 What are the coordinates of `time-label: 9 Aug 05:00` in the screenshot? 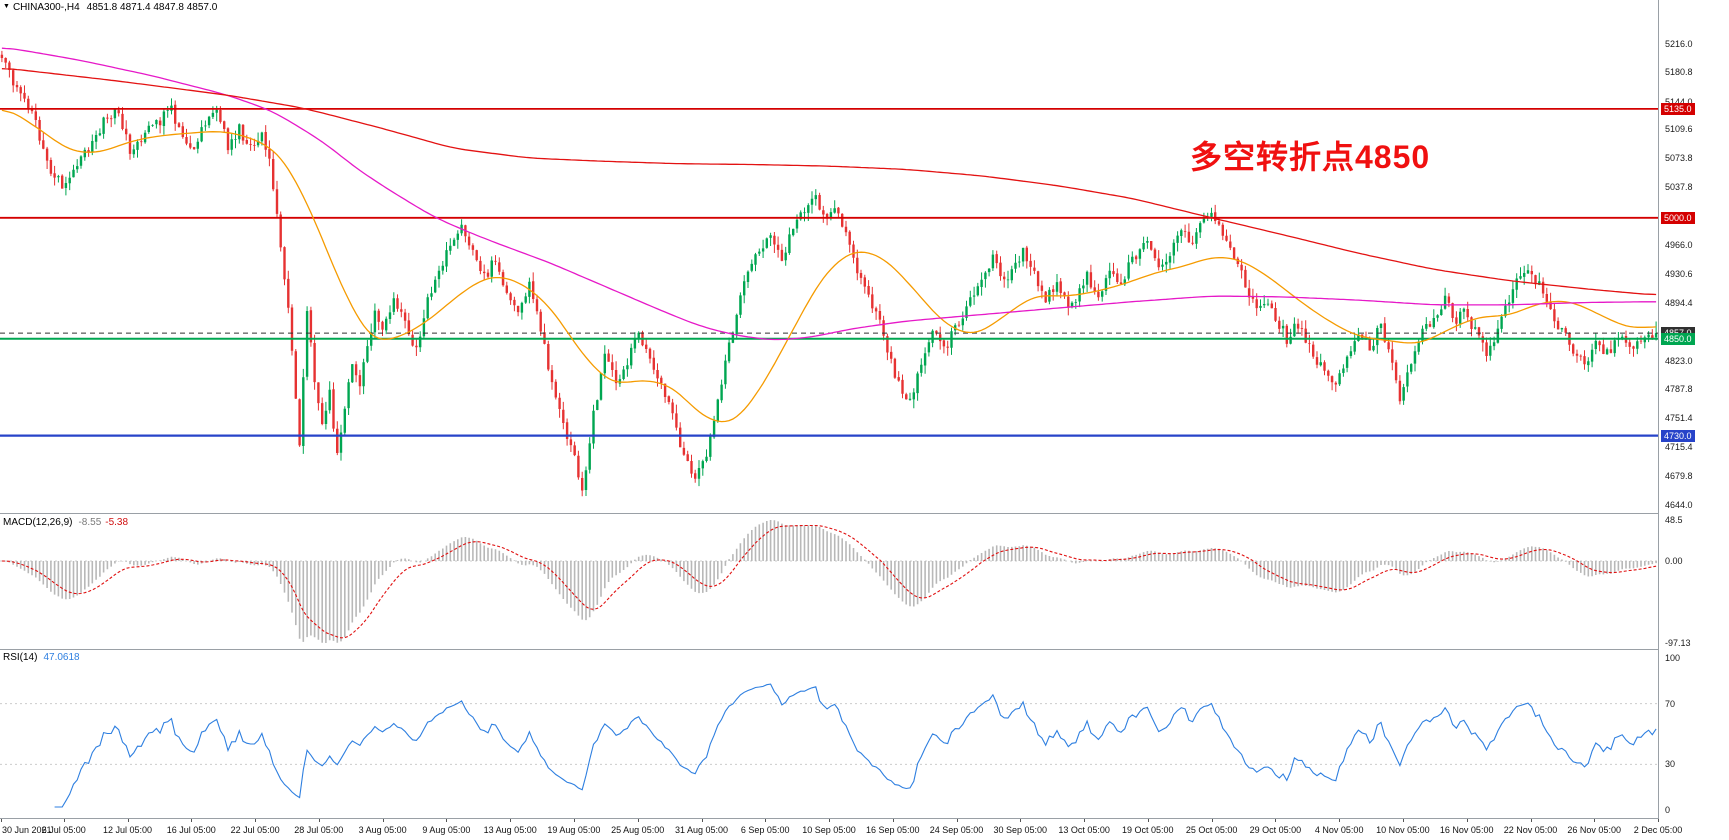 It's located at (446, 830).